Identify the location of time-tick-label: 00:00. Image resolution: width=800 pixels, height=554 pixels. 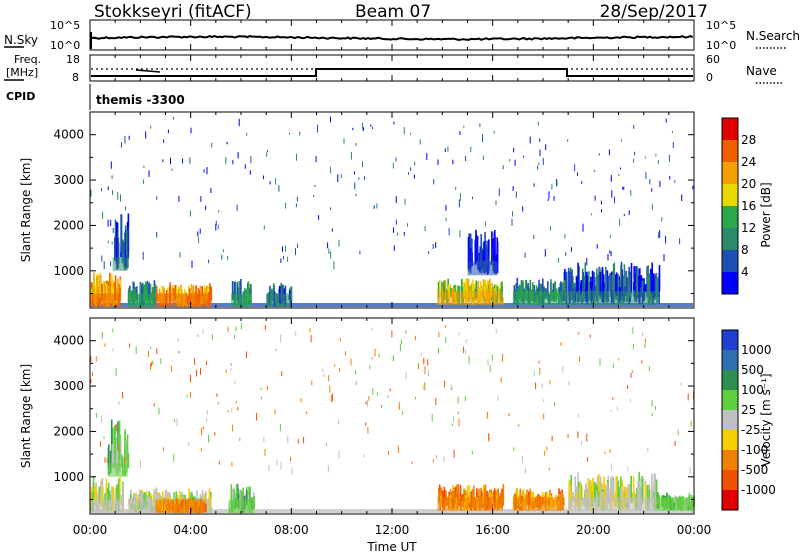
(694, 530).